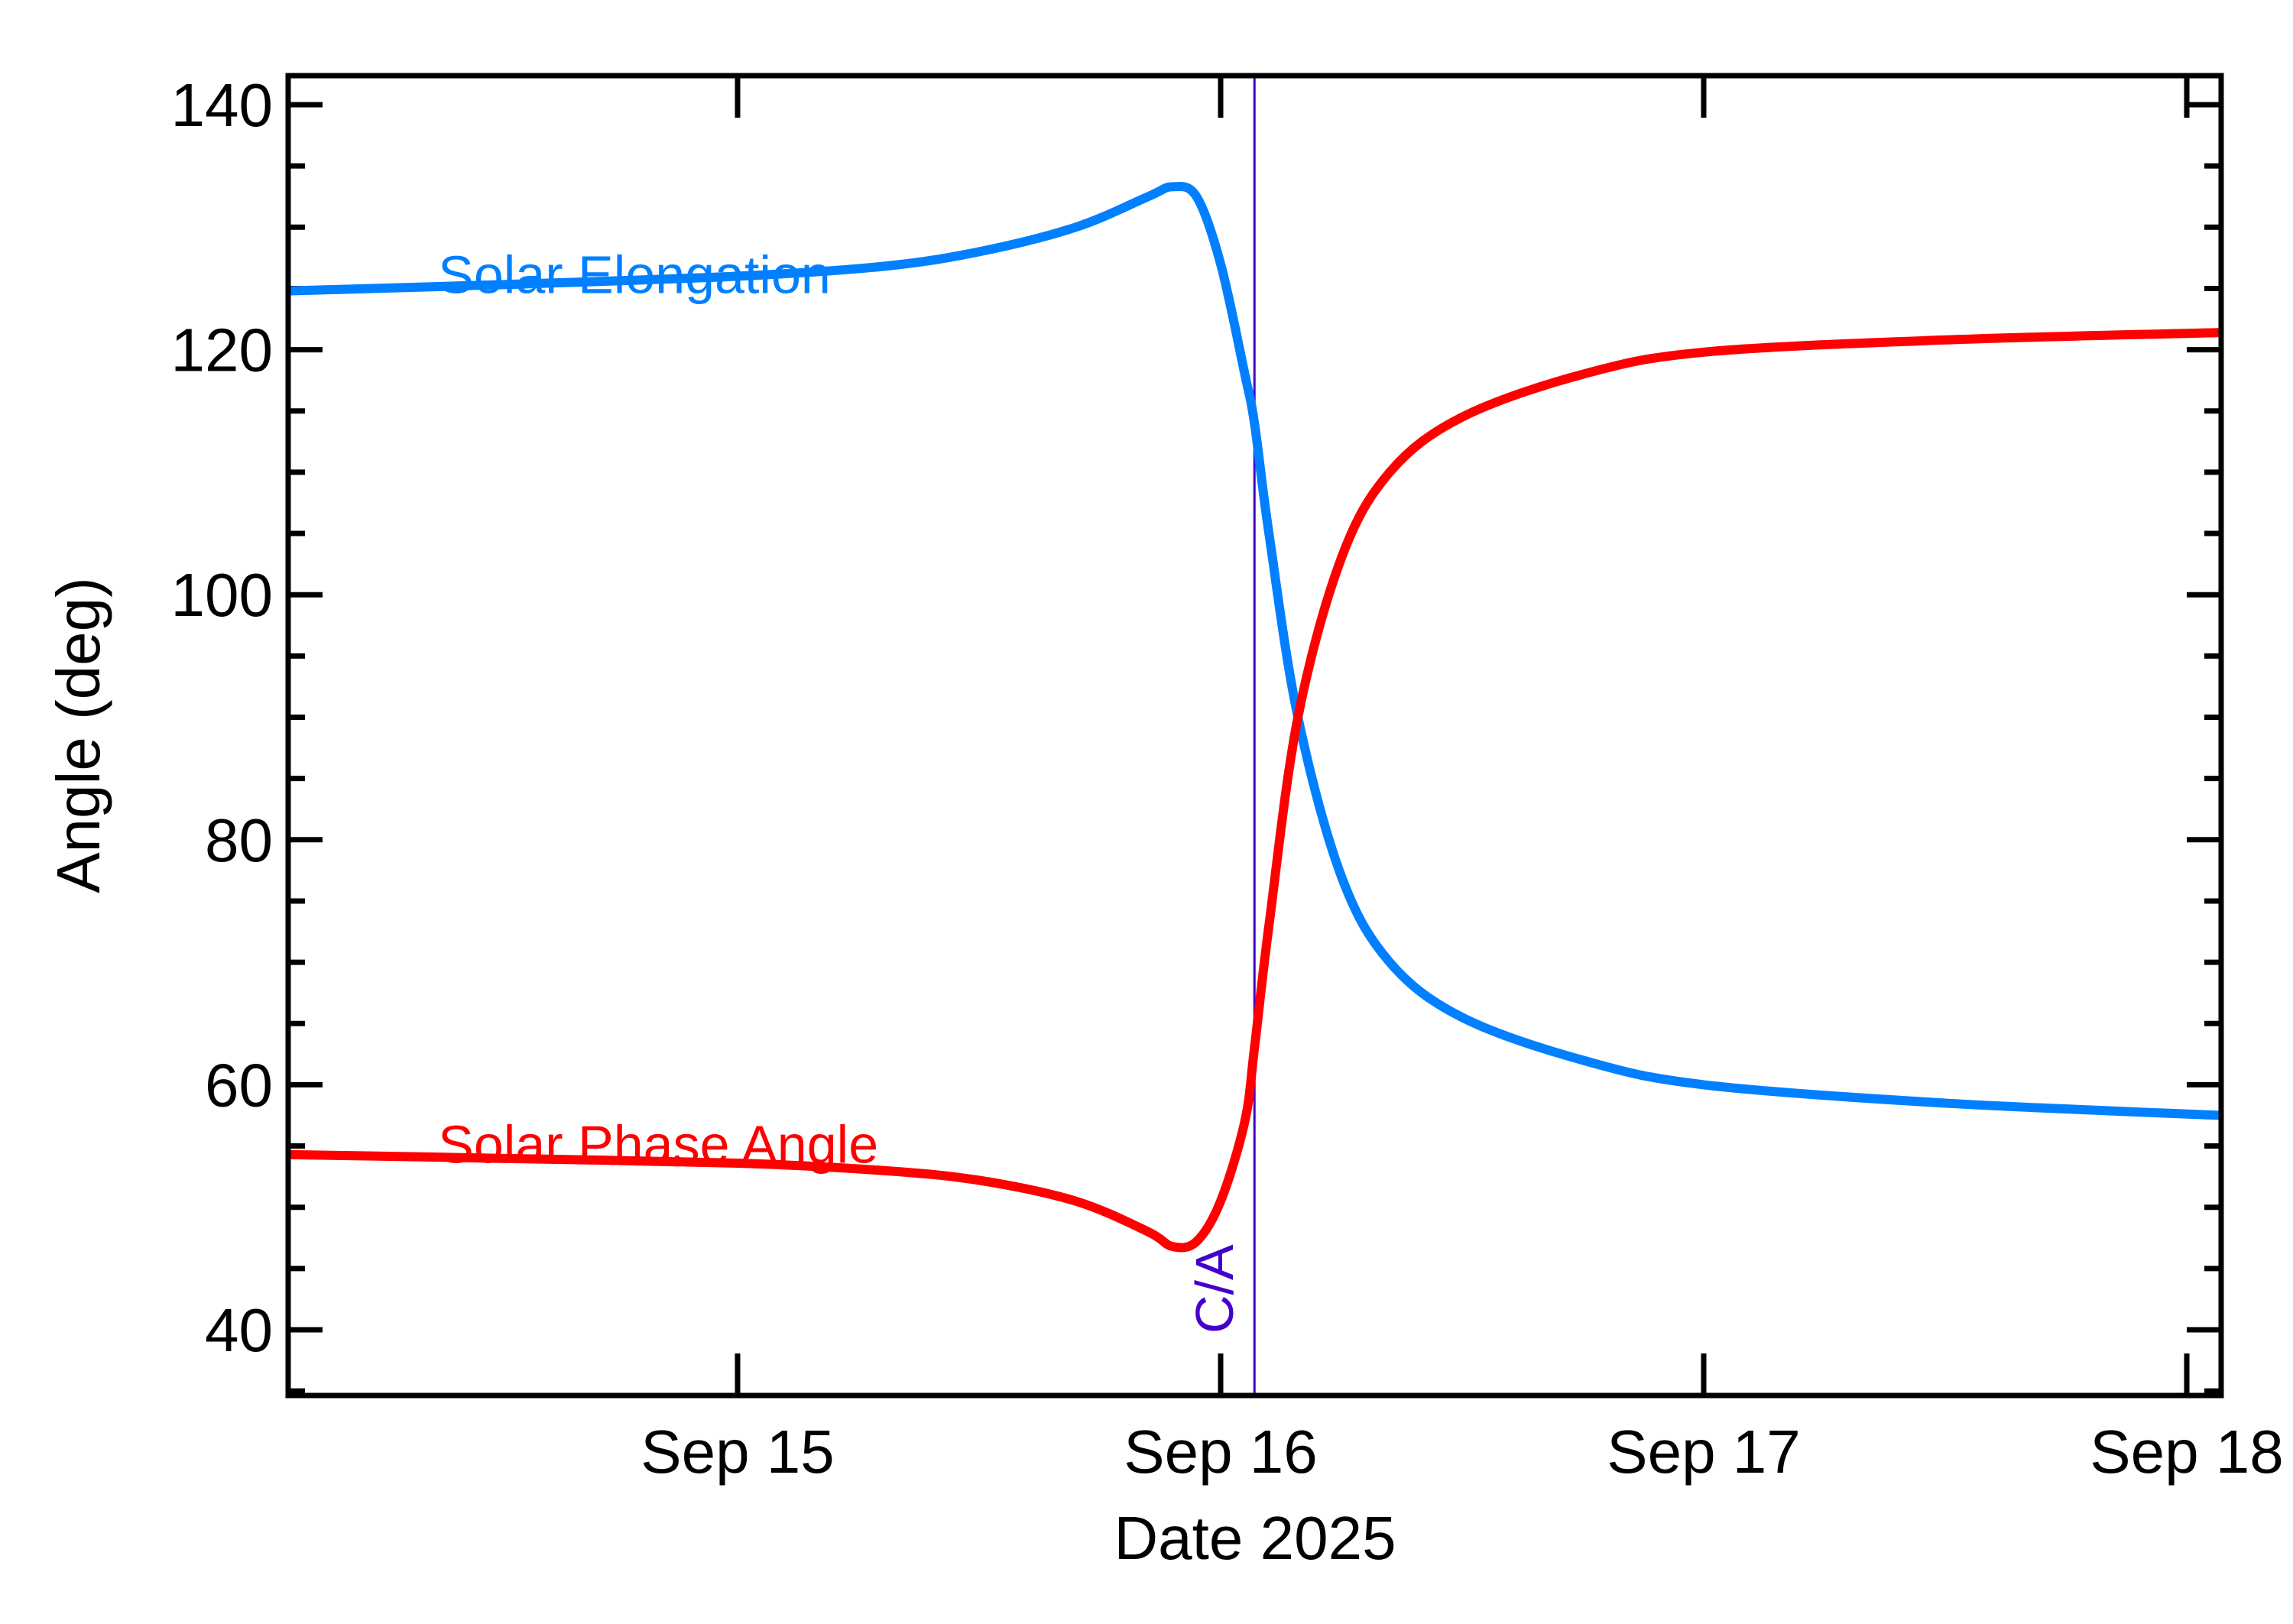  Describe the element at coordinates (222, 350) in the screenshot. I see `y-tick-label: 120` at that location.